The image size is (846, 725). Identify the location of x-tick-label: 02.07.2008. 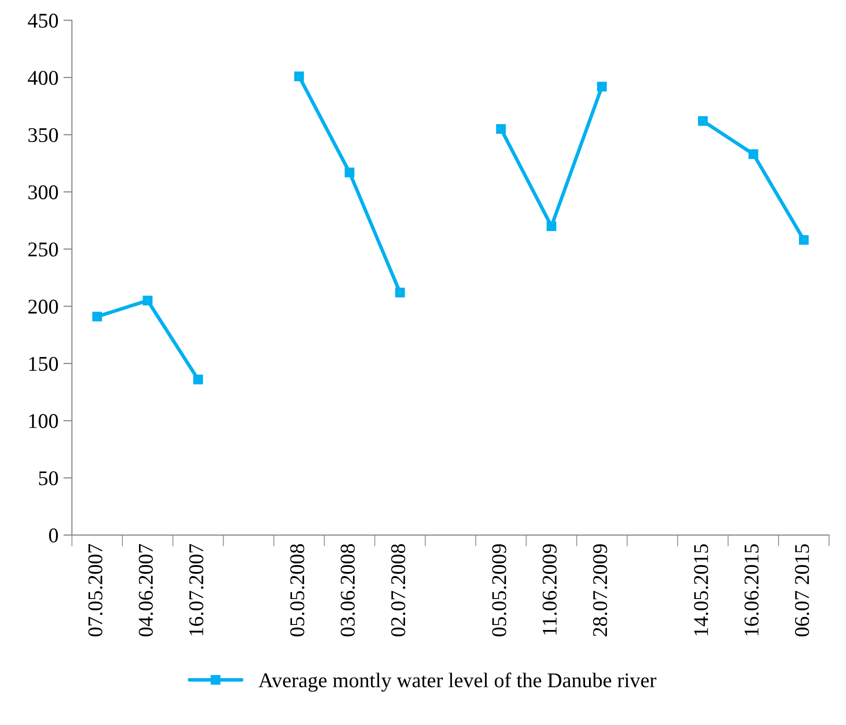
(398, 590).